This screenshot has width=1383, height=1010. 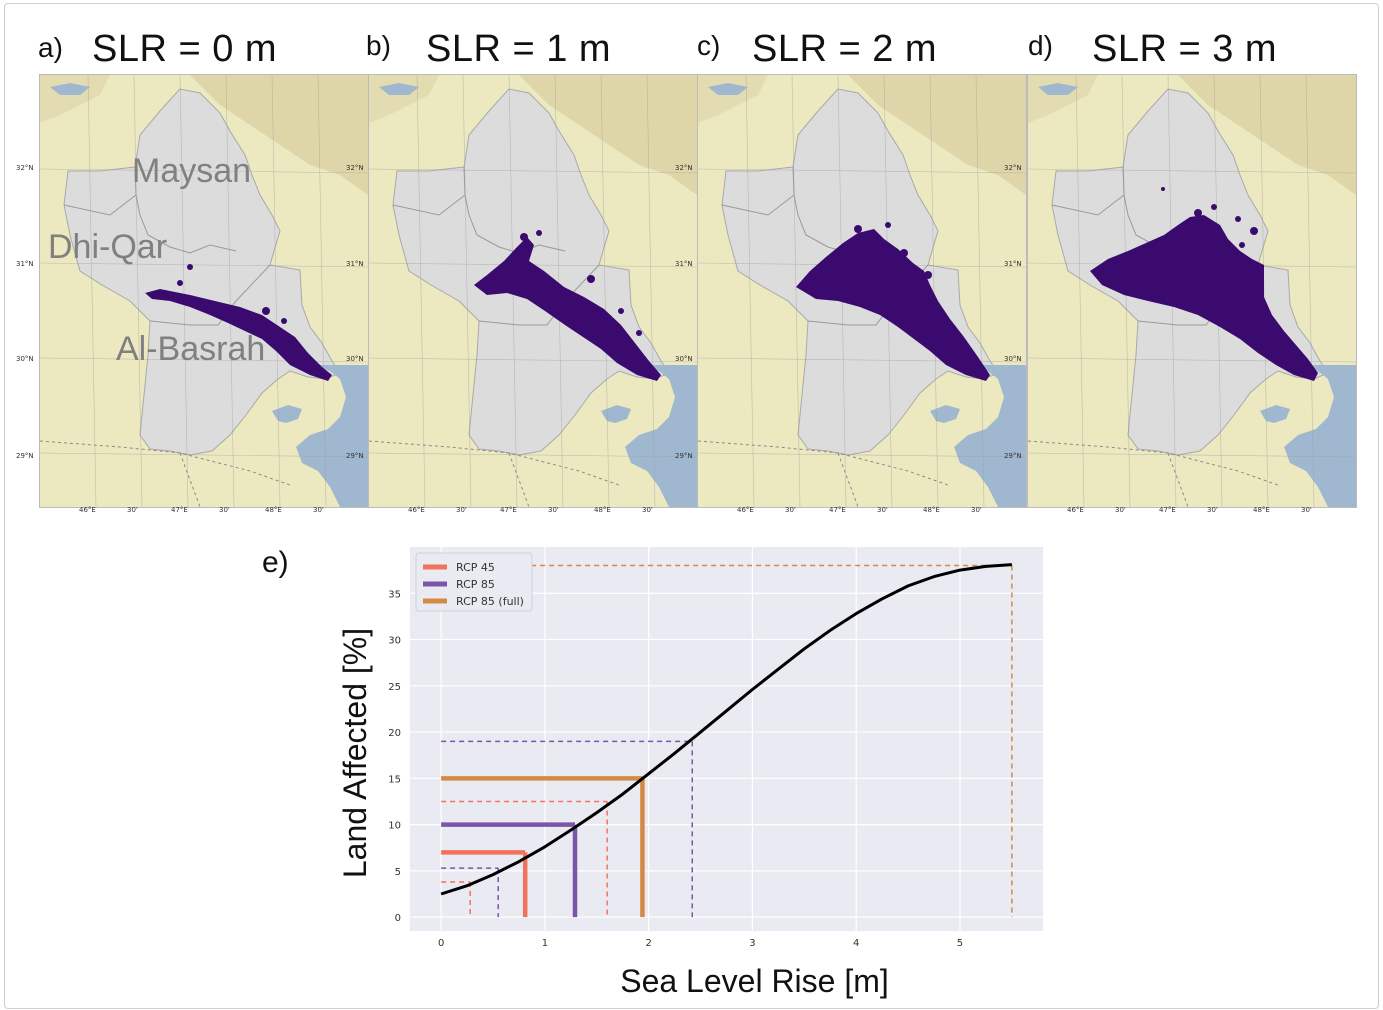 I want to click on y-tick-label: 20, so click(x=394, y=733).